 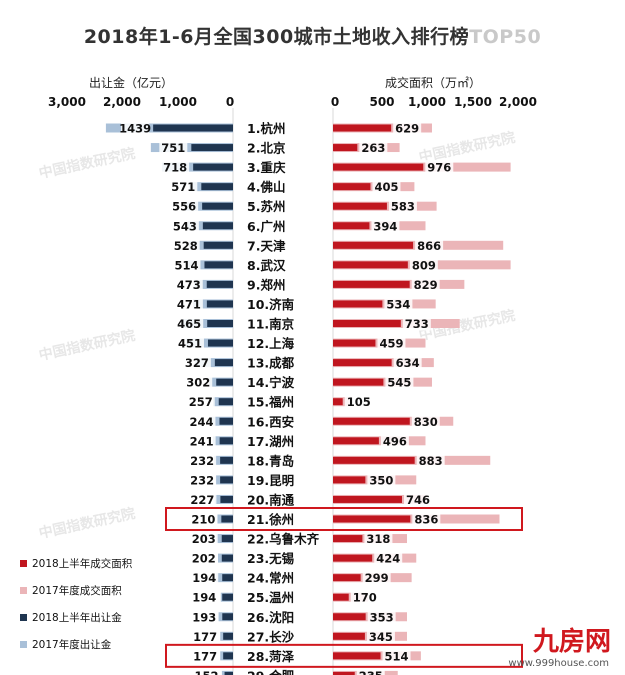 I want to click on table-row: 194 25.温州 170, so click(x=284, y=597).